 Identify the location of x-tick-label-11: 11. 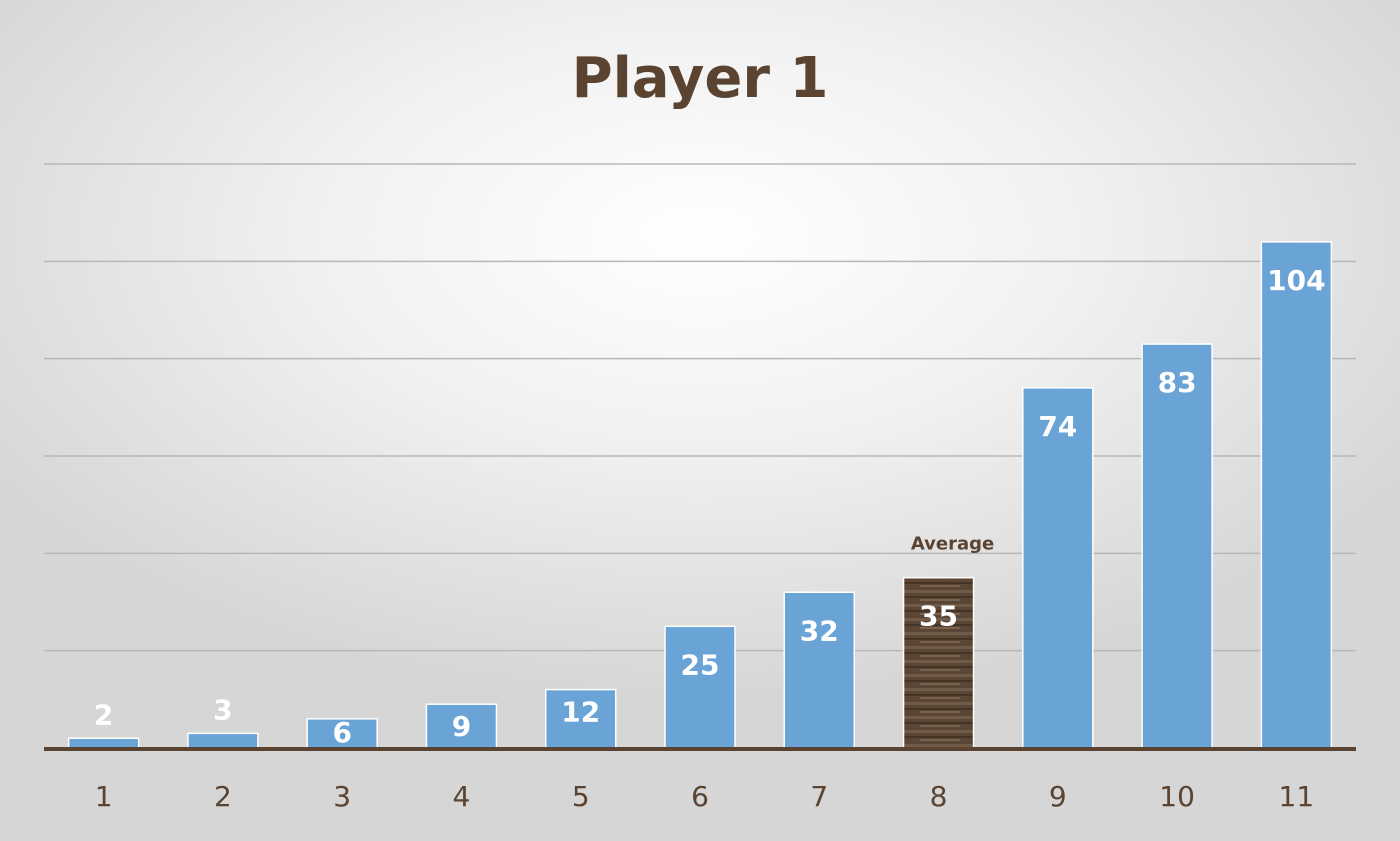
(1297, 796).